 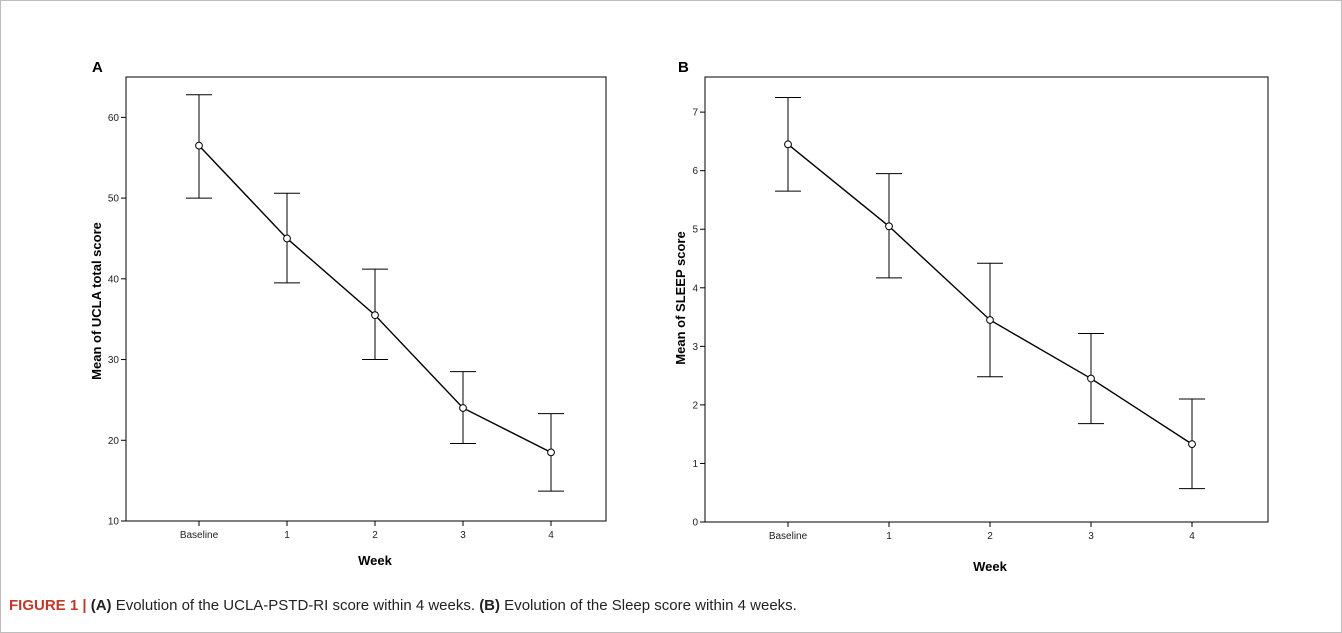 What do you see at coordinates (96, 301) in the screenshot?
I see `panel-a-y-axis-label: Mean of UCLA total score` at bounding box center [96, 301].